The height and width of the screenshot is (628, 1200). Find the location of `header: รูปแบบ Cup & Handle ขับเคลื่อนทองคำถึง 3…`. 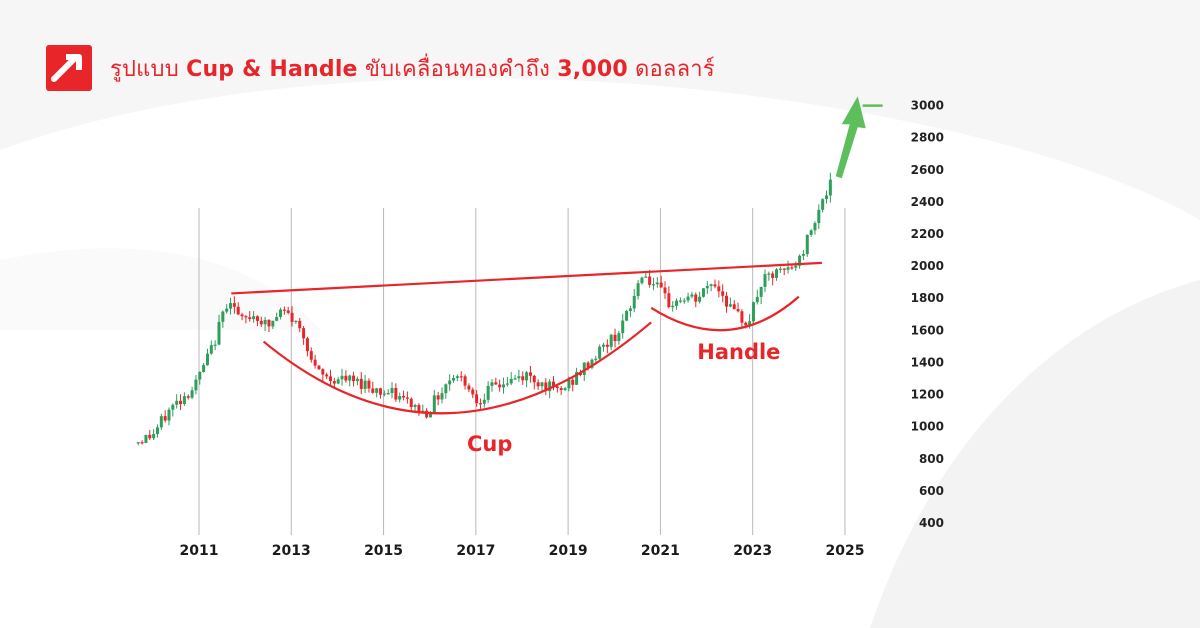

header: รูปแบบ Cup & Handle ขับเคลื่อนทองคำถึง 3… is located at coordinates (380, 68).